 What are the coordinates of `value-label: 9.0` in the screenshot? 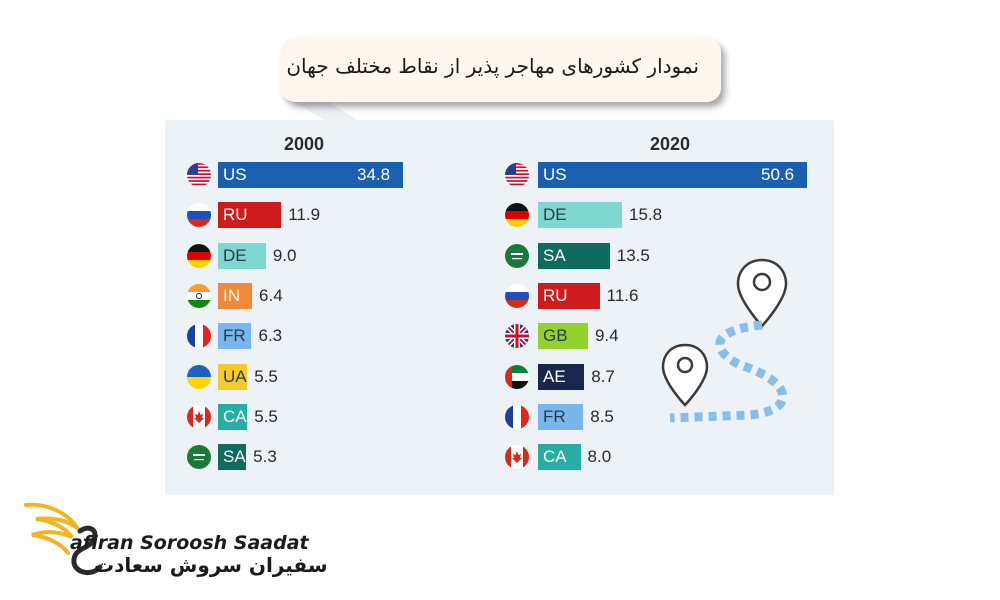 It's located at (284, 255).